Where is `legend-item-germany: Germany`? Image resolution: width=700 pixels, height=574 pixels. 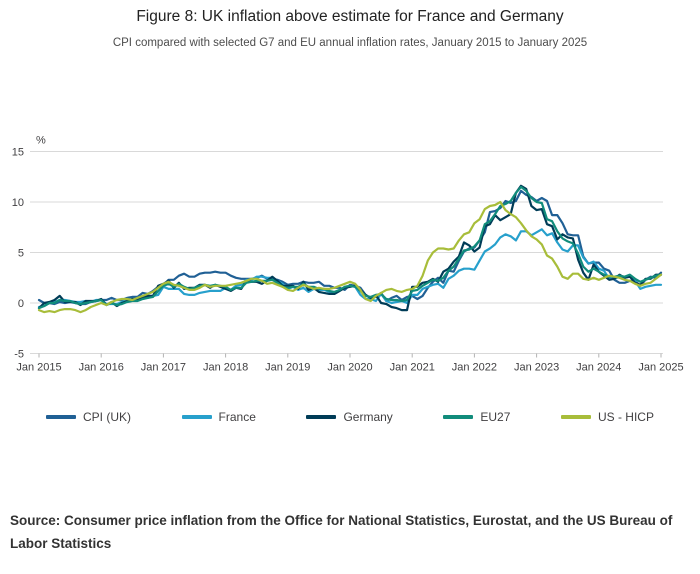
legend-item-germany: Germany is located at coordinates (349, 417).